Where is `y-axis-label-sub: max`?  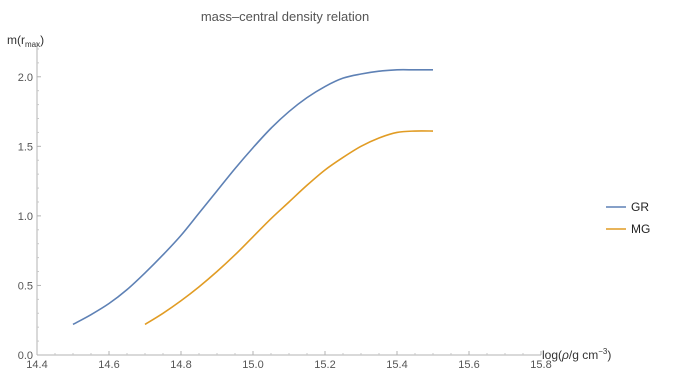
y-axis-label-sub: max is located at coordinates (32, 44).